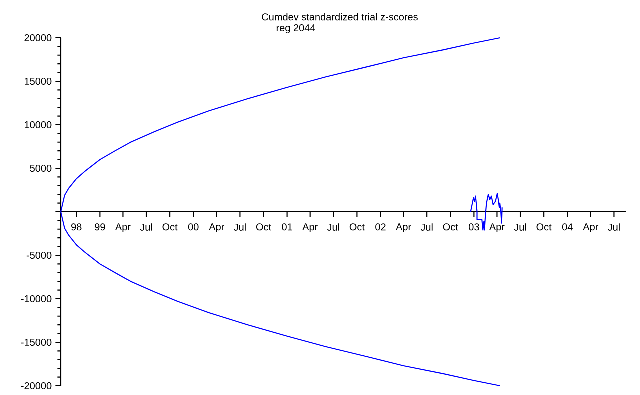  I want to click on y-tick-label: 15000, so click(38, 82).